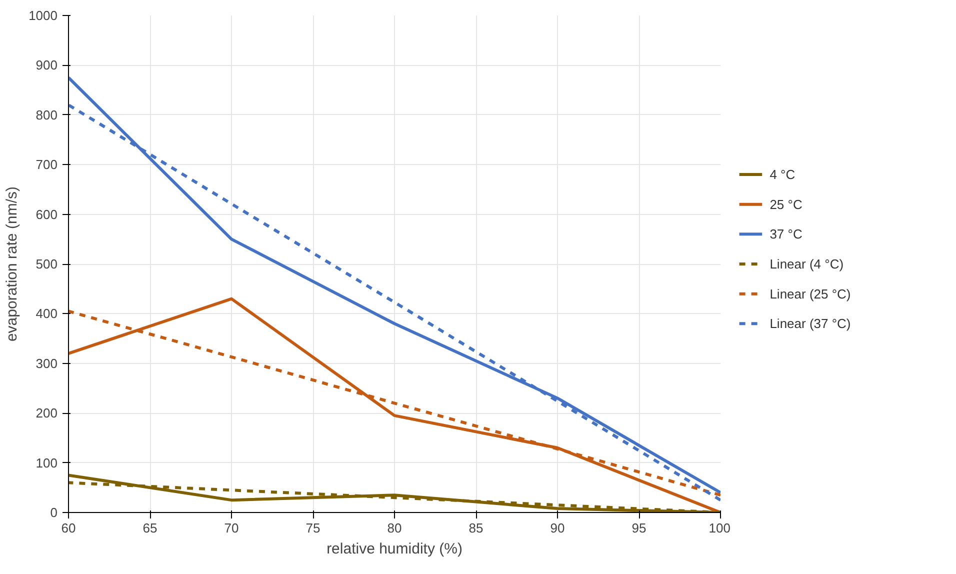 Image resolution: width=956 pixels, height=574 pixels. I want to click on x-tick-label: 80, so click(394, 528).